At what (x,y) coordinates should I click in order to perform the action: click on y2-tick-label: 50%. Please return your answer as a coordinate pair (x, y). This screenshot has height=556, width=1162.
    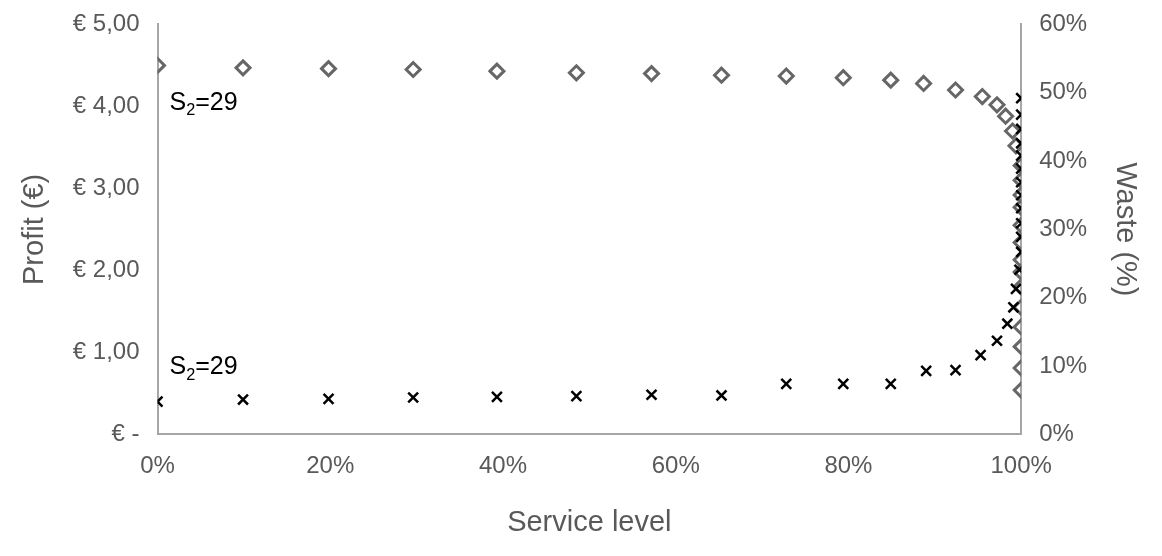
    Looking at the image, I should click on (1063, 91).